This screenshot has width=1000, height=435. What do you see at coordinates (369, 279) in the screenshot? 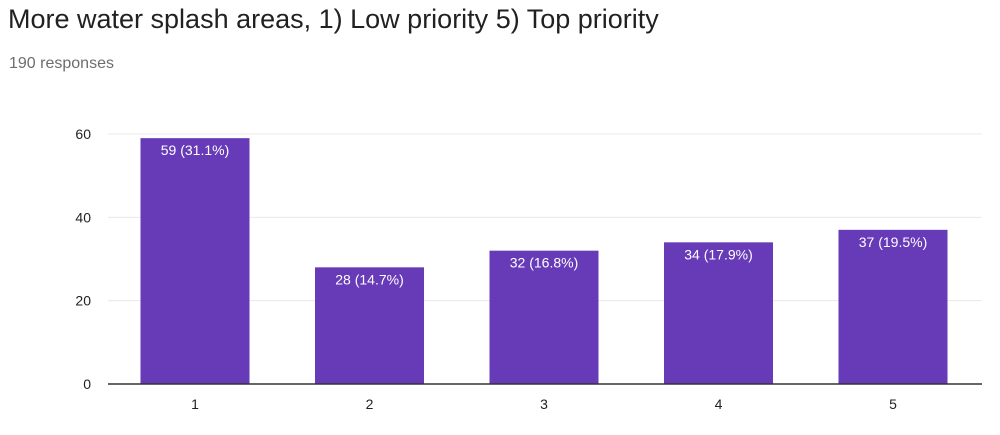
I see `bar-data-label: 28 (14.7%)` at bounding box center [369, 279].